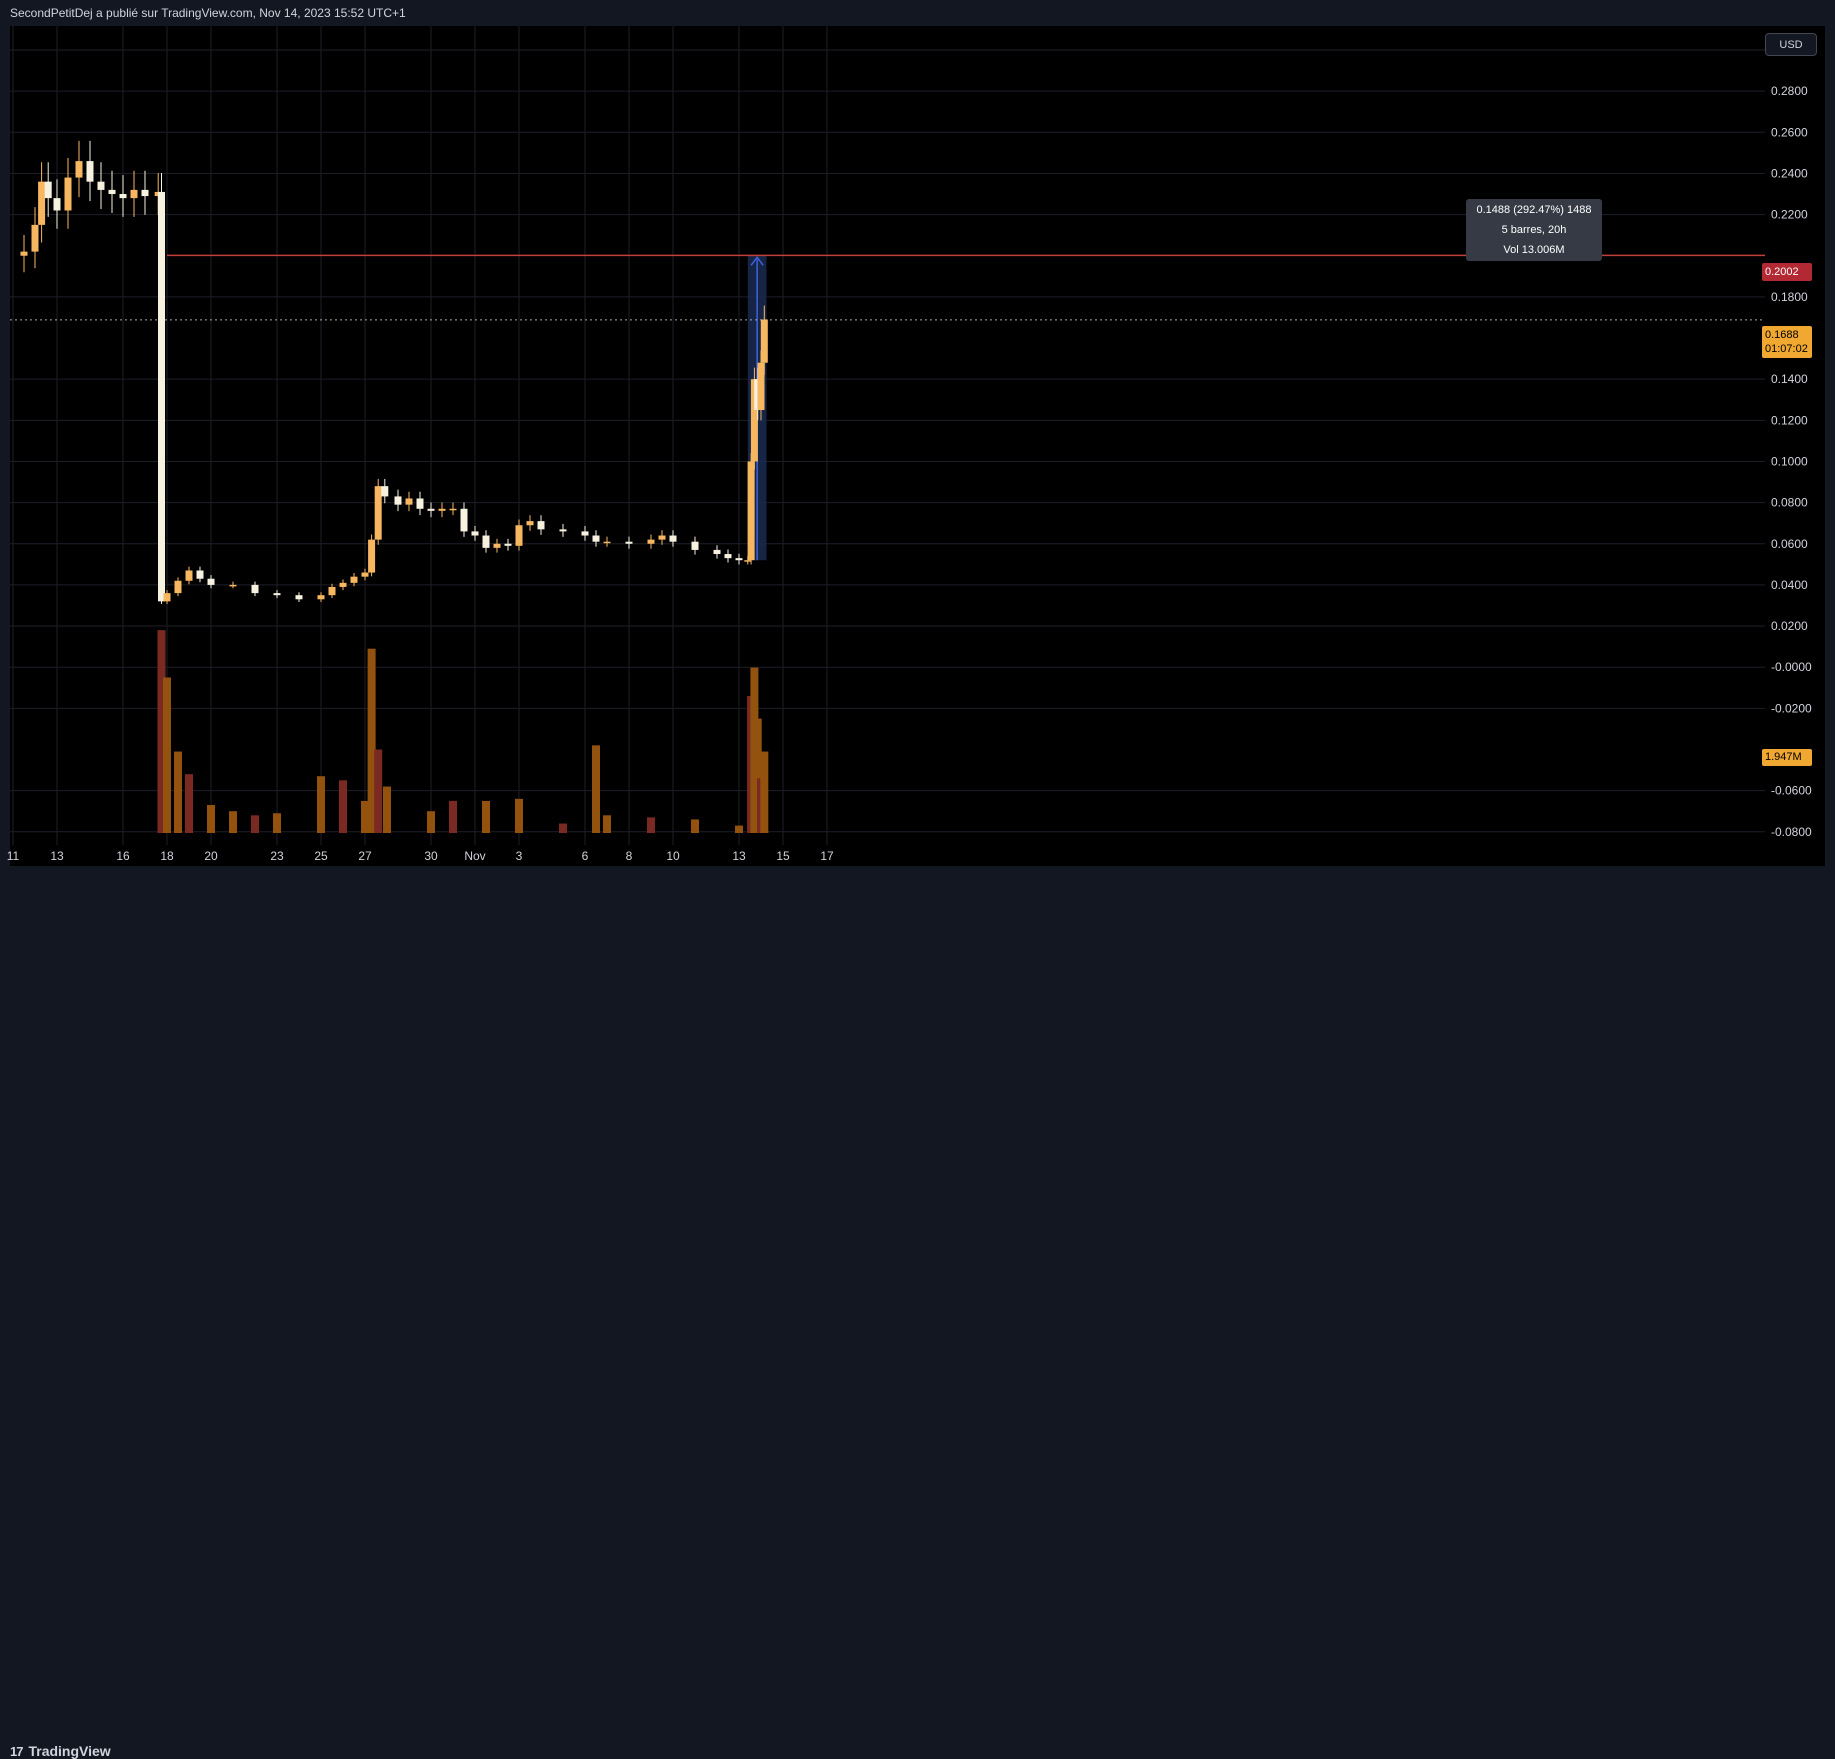 This screenshot has width=1835, height=1759. What do you see at coordinates (13, 856) in the screenshot?
I see `x-tick-label: 11` at bounding box center [13, 856].